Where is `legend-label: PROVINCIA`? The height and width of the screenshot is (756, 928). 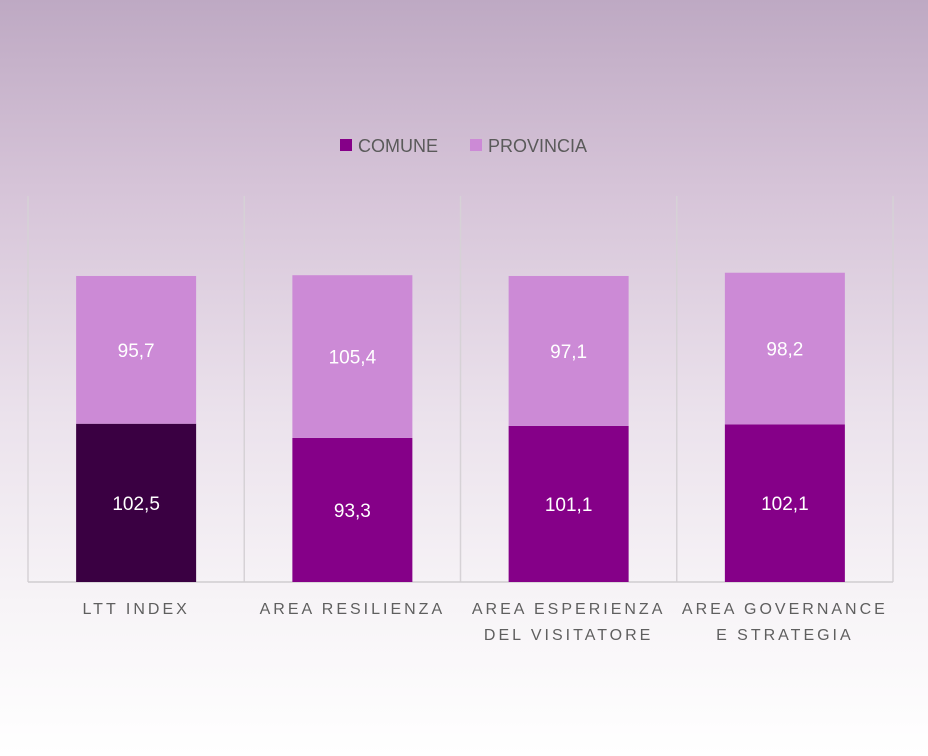
legend-label: PROVINCIA is located at coordinates (537, 146).